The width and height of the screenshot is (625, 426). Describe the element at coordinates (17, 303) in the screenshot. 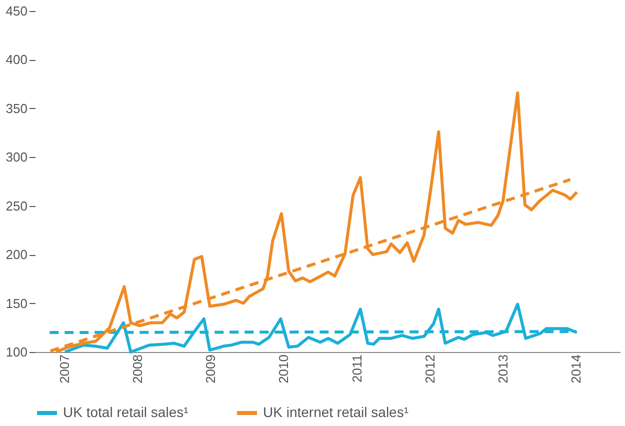

I see `y-tick-label: 150` at that location.